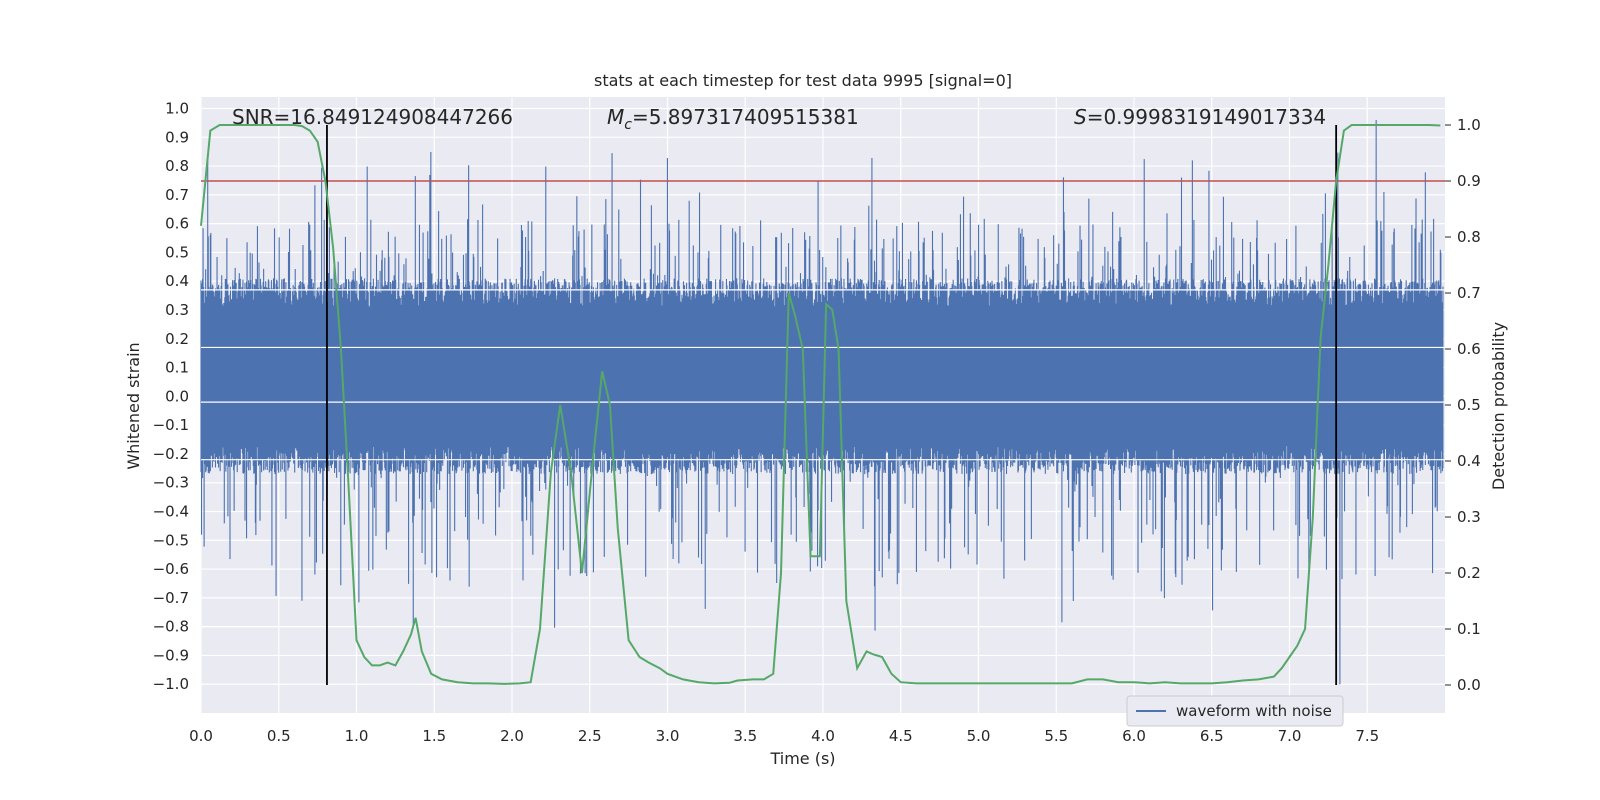  I want to click on x-tick-label: 4.5, so click(901, 736).